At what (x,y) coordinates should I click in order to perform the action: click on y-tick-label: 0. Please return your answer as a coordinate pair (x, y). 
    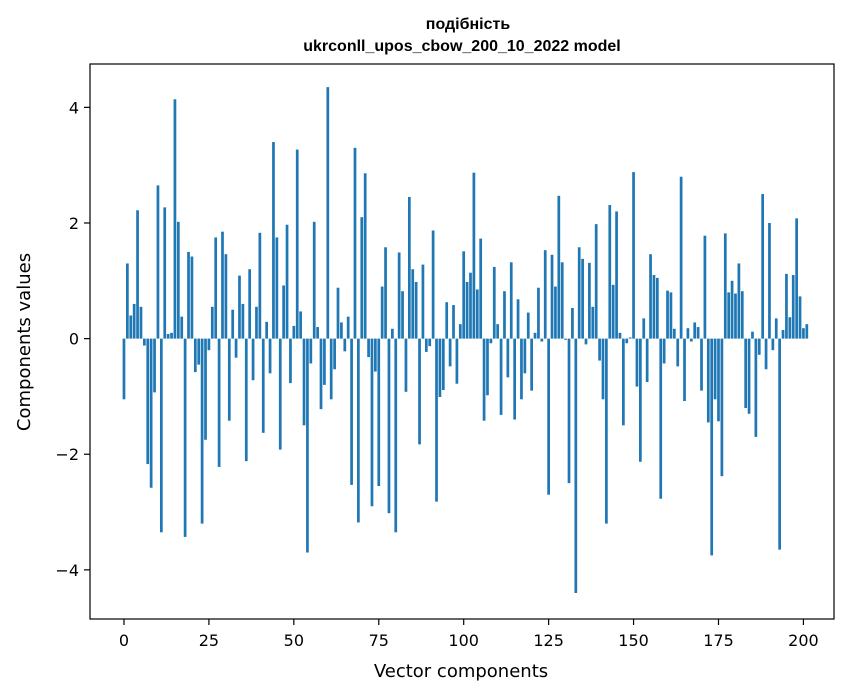
    Looking at the image, I should click on (74, 339).